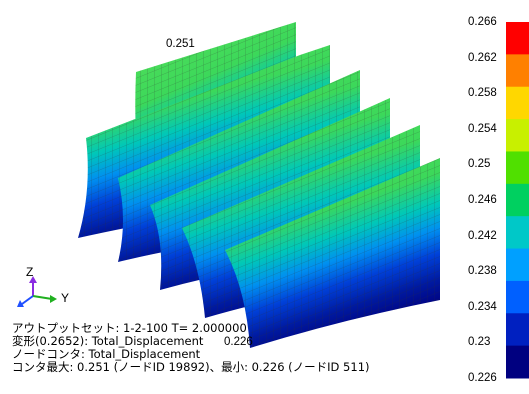 This screenshot has width=529, height=394. What do you see at coordinates (129, 328) in the screenshot?
I see `output-set-text: アウトプットセット: 1-2-100 T= 2.000000` at bounding box center [129, 328].